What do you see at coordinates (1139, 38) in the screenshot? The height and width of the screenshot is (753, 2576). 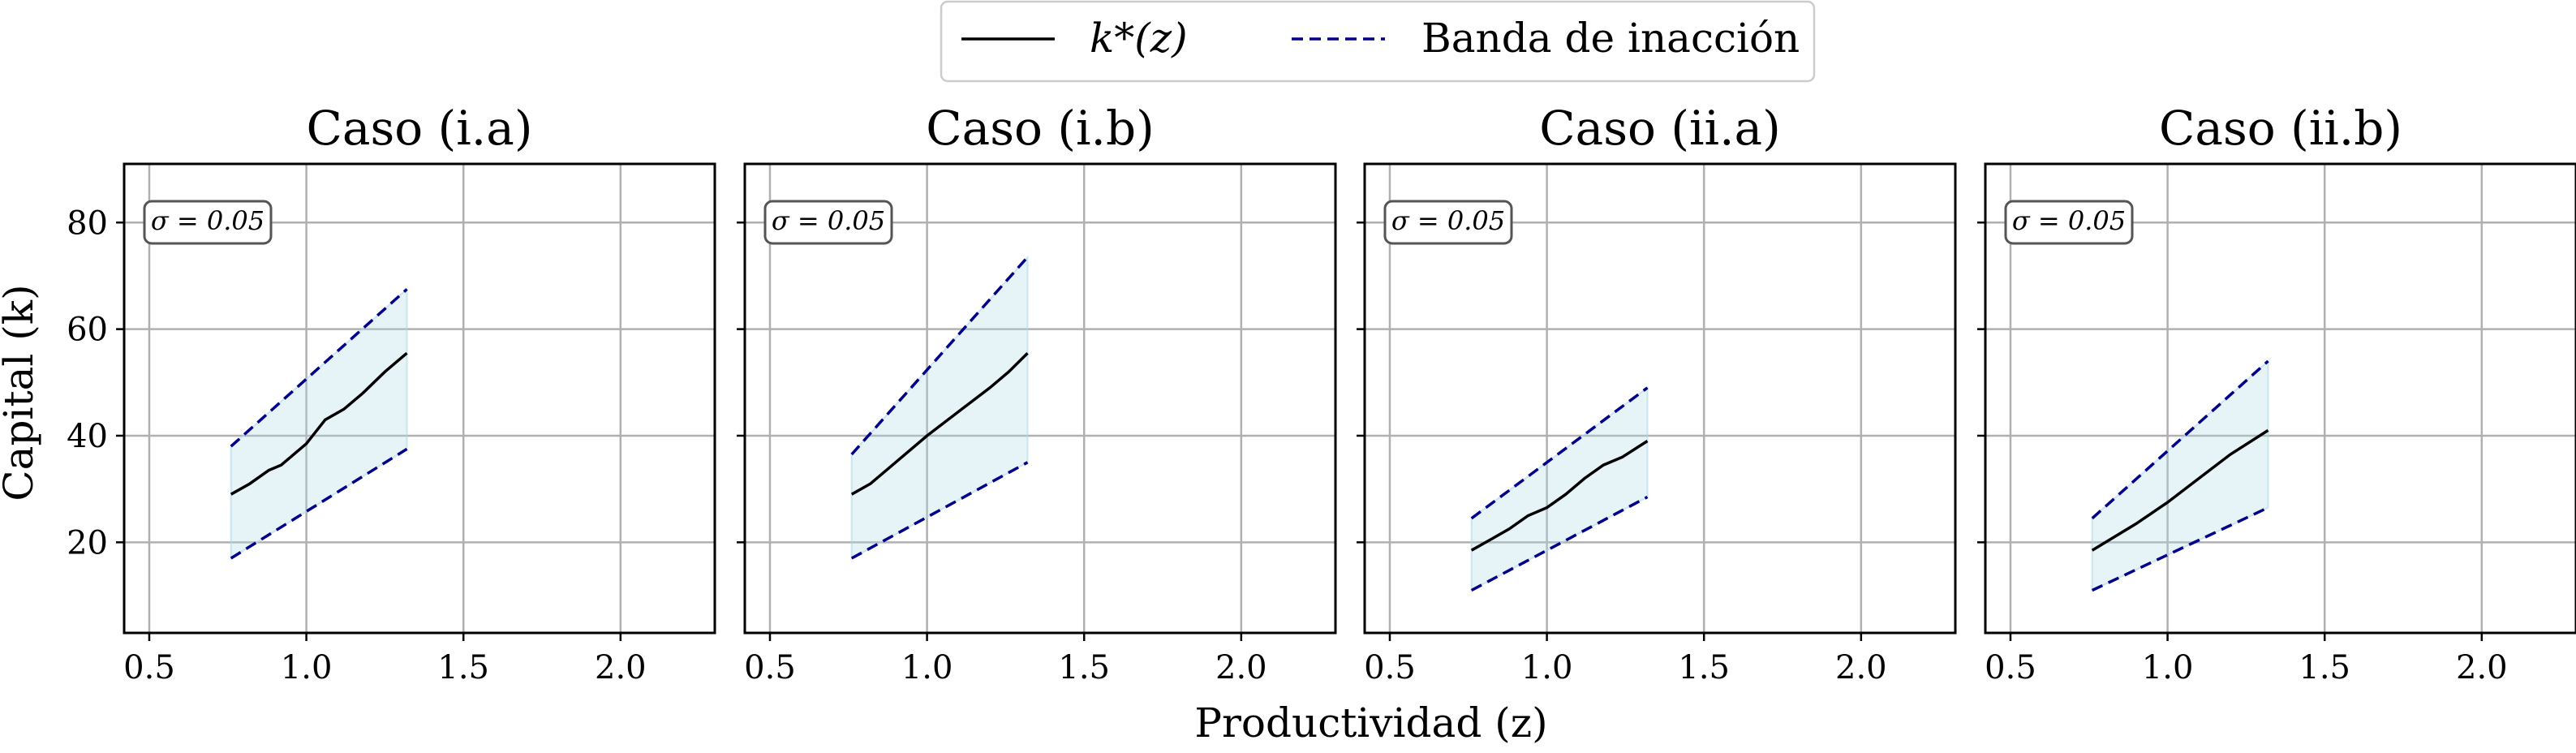 I see `legend-policy-label: k*(z)` at bounding box center [1139, 38].